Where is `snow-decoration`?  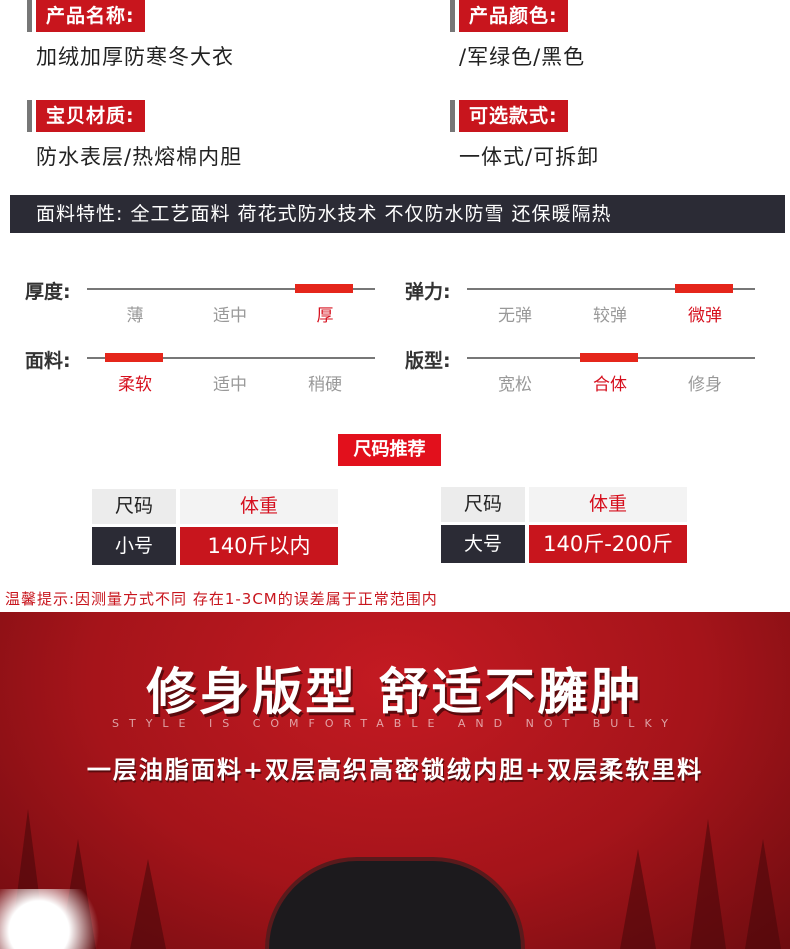 snow-decoration is located at coordinates (65, 919).